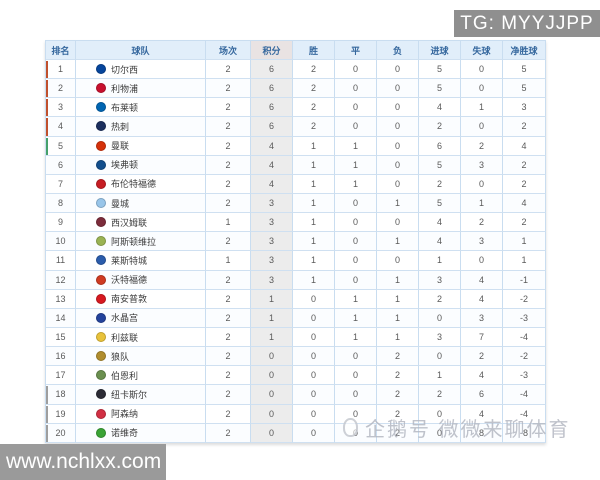 Image resolution: width=600 pixels, height=480 pixels. What do you see at coordinates (141, 165) in the screenshot?
I see `team-cell: 埃弗顿` at bounding box center [141, 165].